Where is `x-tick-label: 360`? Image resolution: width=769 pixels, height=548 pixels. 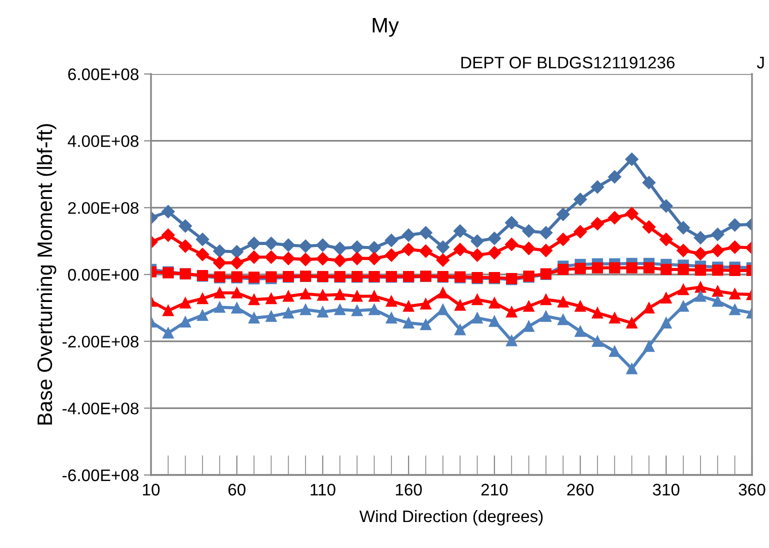
x-tick-label: 360 is located at coordinates (752, 490).